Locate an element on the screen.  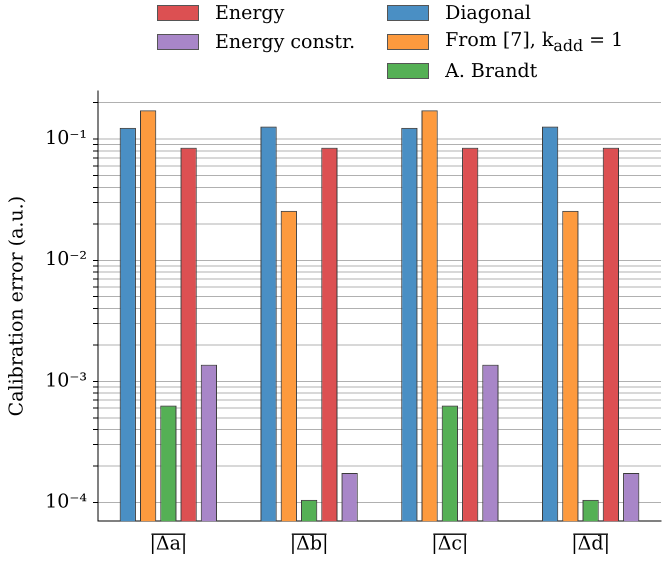
x-tick-label: |Δd| is located at coordinates (590, 543).